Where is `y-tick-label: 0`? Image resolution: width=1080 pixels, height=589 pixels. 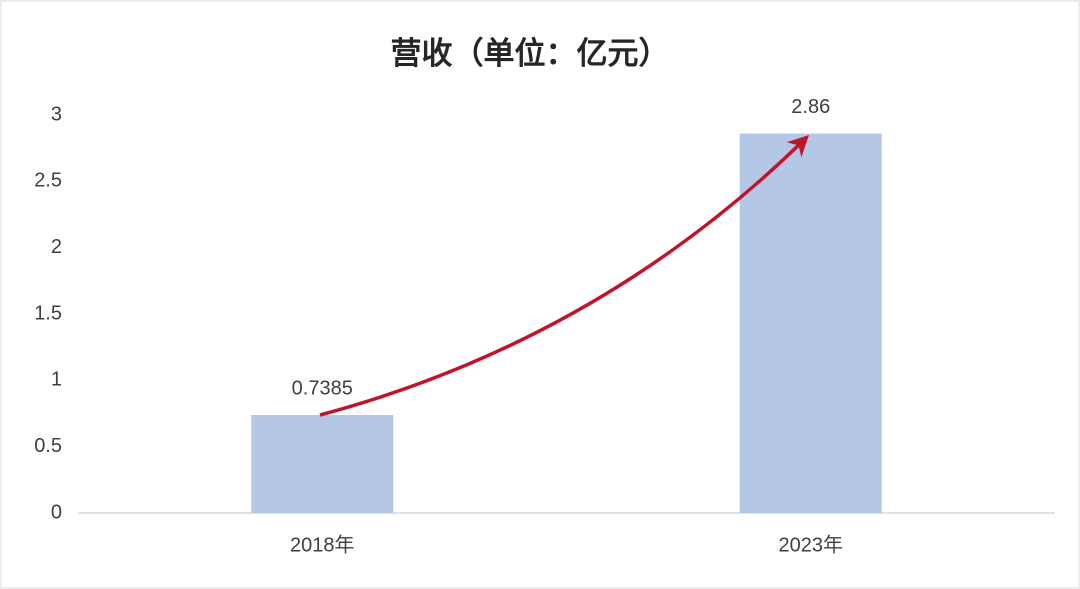
y-tick-label: 0 is located at coordinates (56, 512).